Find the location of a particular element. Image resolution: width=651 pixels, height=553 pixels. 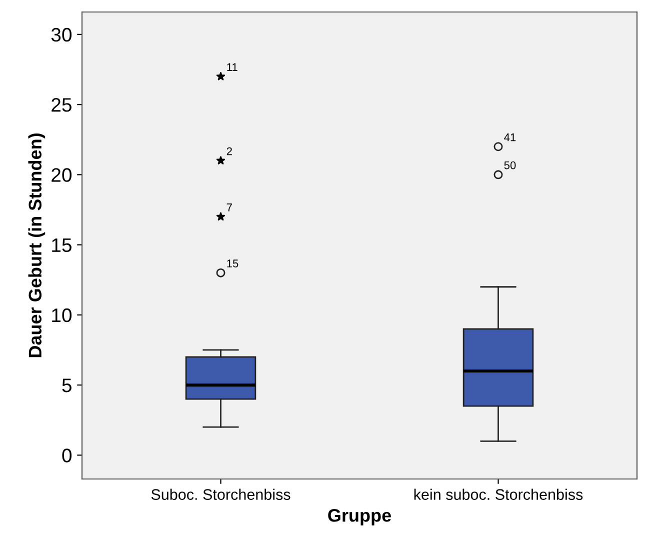

annotation: 7 is located at coordinates (229, 208).